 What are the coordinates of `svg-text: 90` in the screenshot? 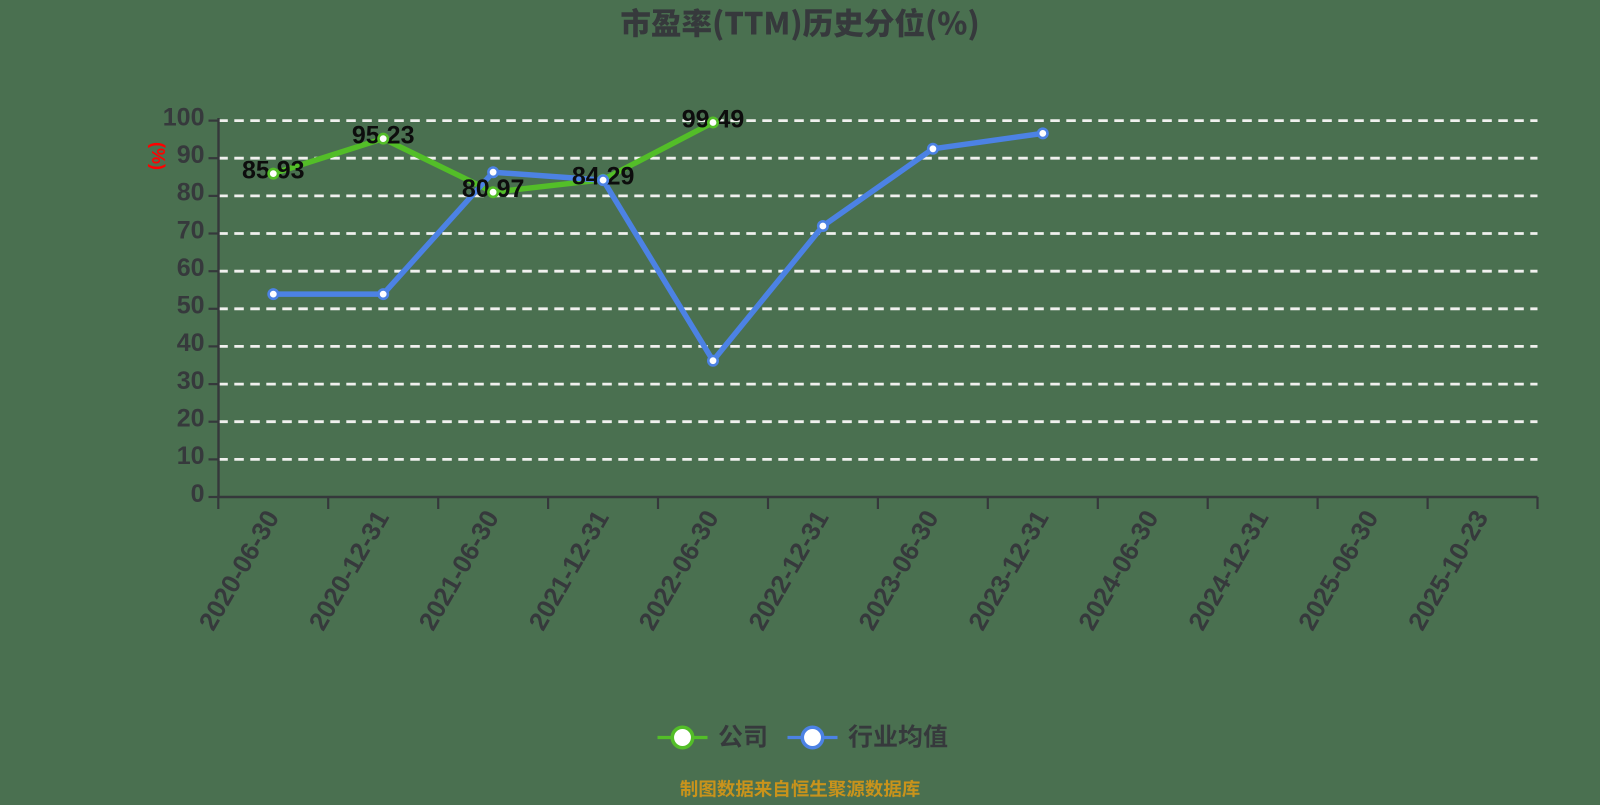 It's located at (191, 155).